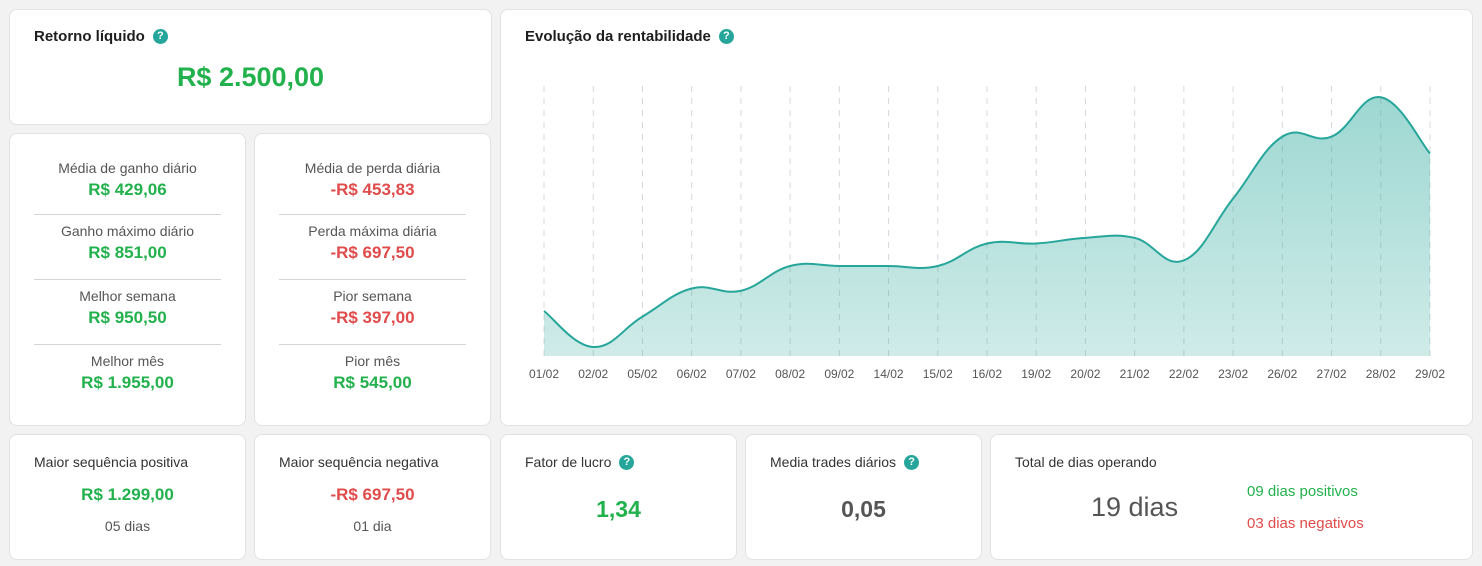 This screenshot has height=566, width=1482. What do you see at coordinates (372, 296) in the screenshot?
I see `stat-label: Pior semana` at bounding box center [372, 296].